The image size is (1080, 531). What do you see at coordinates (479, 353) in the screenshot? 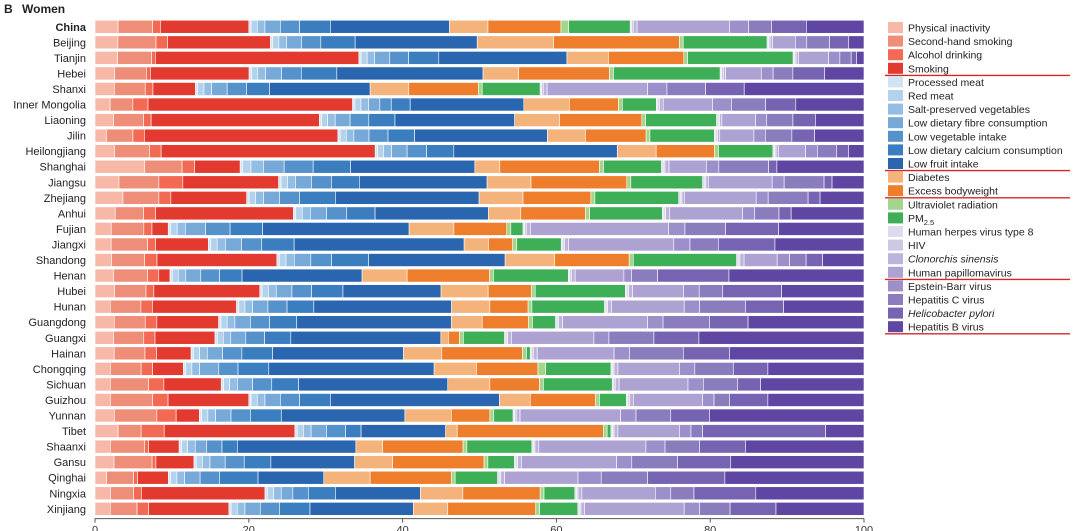
I see `bar-row-hainan` at bounding box center [479, 353].